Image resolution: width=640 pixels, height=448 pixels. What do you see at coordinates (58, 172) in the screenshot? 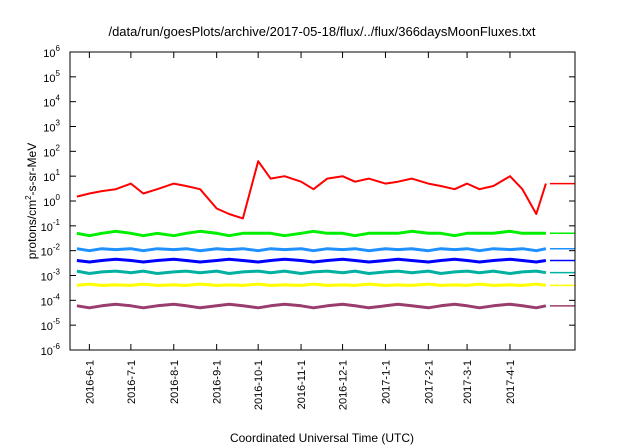
I see `y-tick-exponent: 1` at bounding box center [58, 172].